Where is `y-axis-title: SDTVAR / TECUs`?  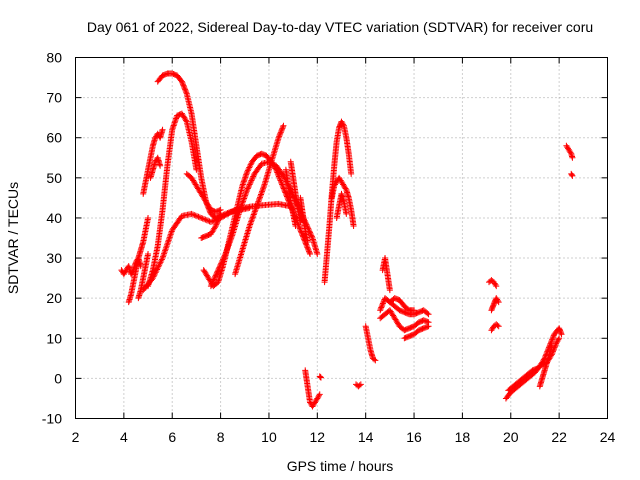 y-axis-title: SDTVAR / TECUs is located at coordinates (13, 238).